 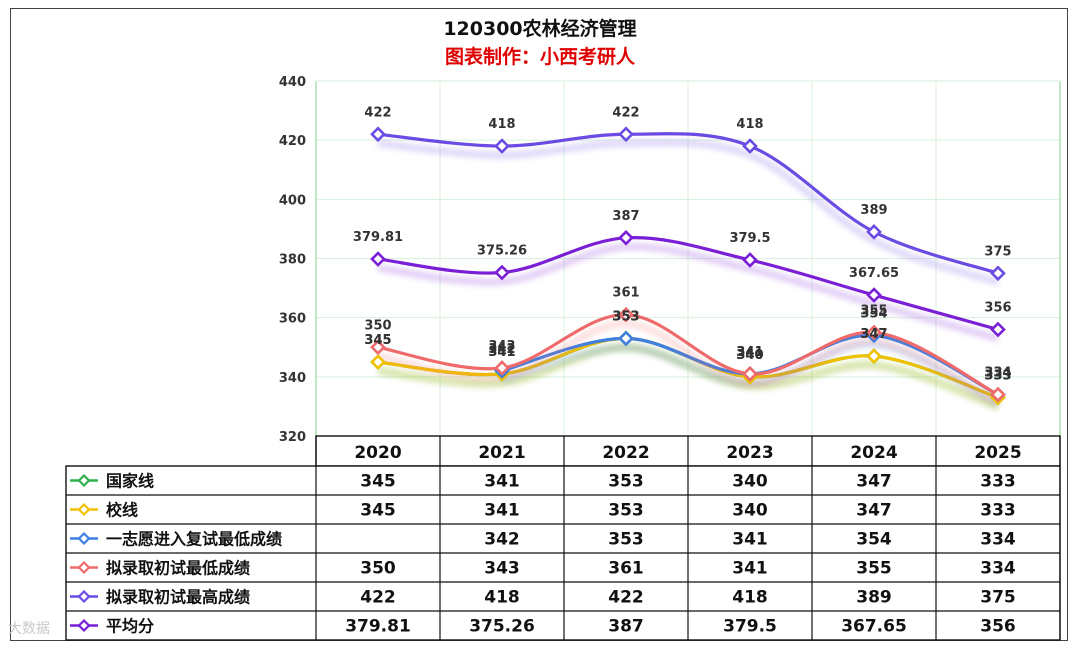 I want to click on table-cell: 375, so click(x=998, y=598).